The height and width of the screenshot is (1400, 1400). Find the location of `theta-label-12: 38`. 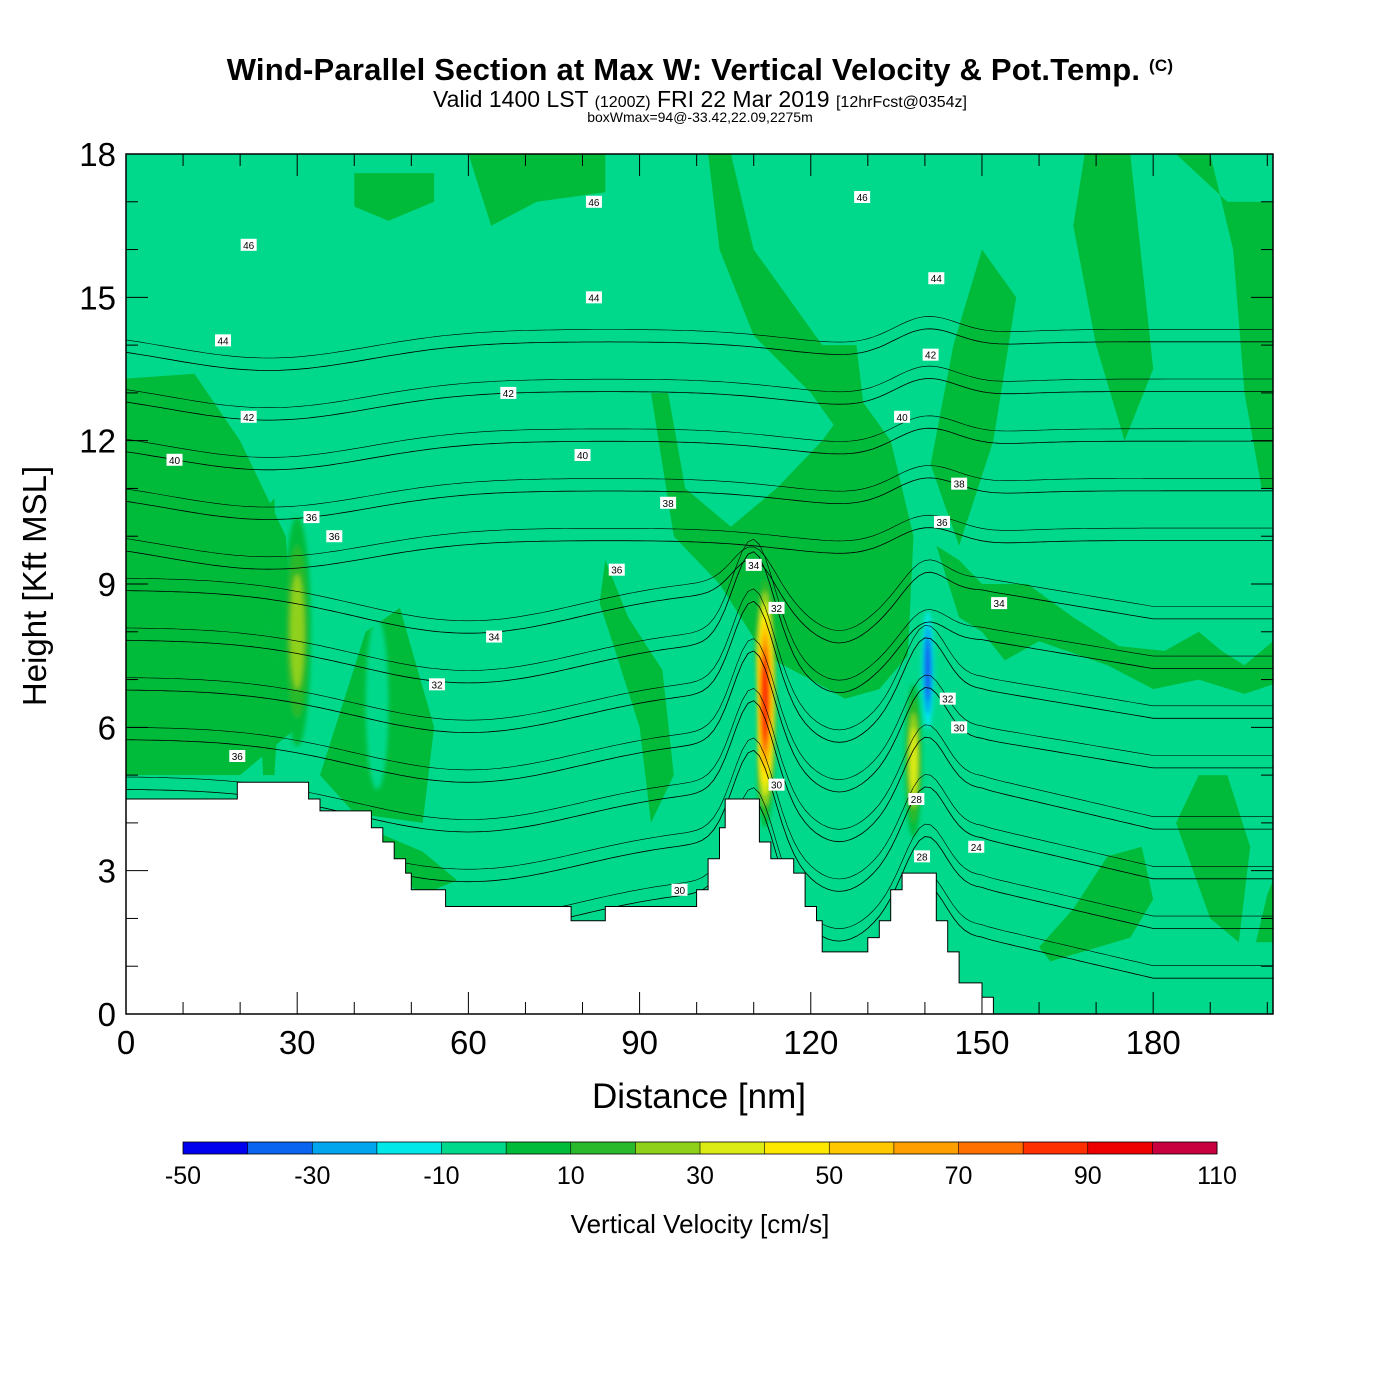

theta-label-12: 38 is located at coordinates (959, 484).